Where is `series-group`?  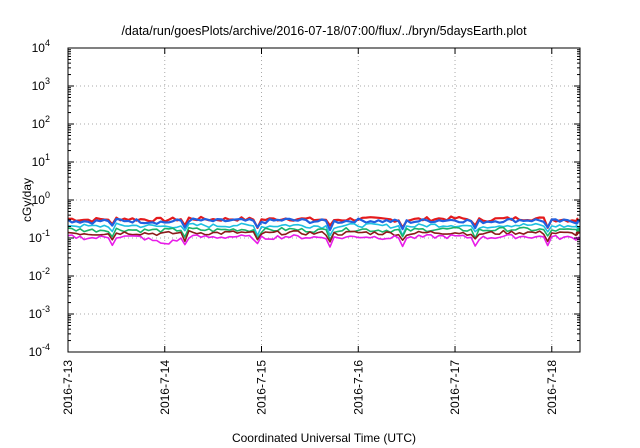
series-group is located at coordinates (324, 231).